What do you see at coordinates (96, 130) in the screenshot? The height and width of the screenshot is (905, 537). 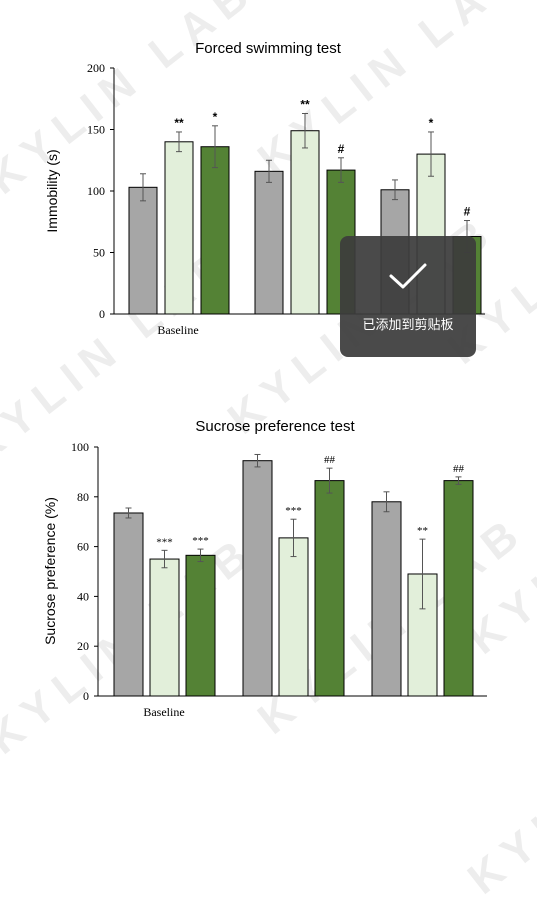 I see `y-tick-label: 150` at bounding box center [96, 130].